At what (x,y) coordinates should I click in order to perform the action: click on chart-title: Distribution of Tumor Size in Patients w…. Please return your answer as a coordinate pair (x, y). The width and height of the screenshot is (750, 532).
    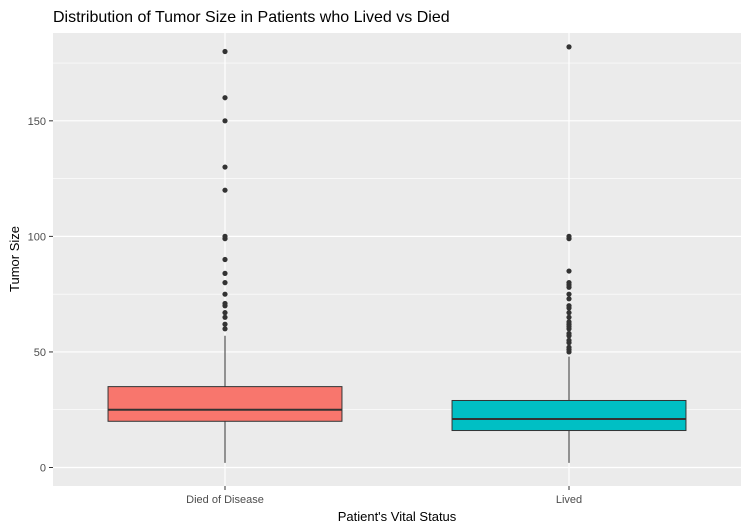
    Looking at the image, I should click on (251, 17).